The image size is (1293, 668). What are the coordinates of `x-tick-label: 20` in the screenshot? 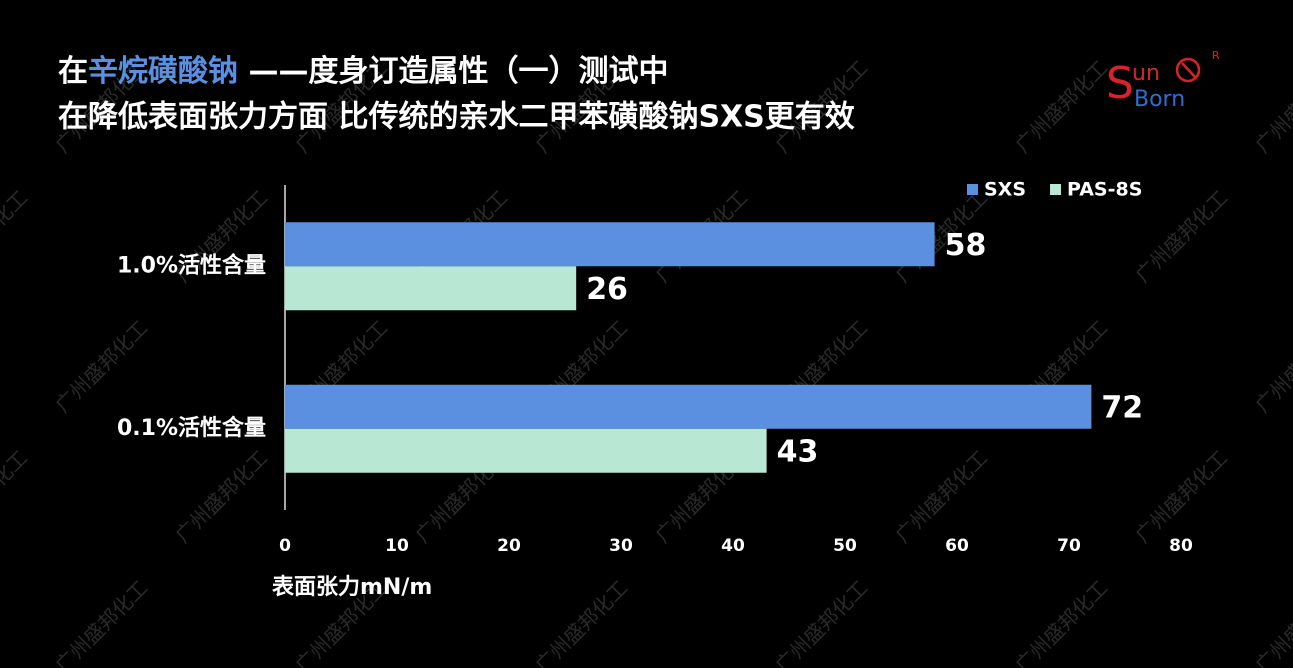 It's located at (509, 546).